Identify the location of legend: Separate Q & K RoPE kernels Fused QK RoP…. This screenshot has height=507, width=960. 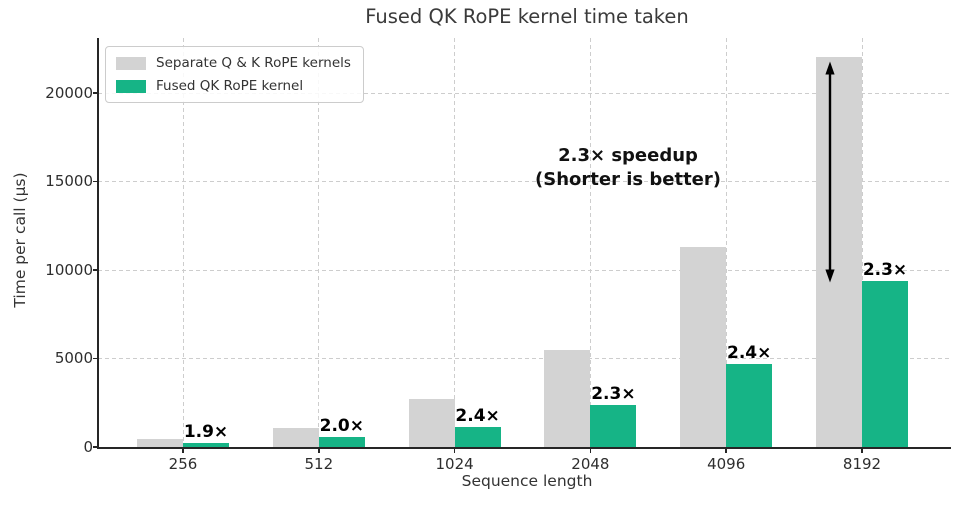
(234, 74).